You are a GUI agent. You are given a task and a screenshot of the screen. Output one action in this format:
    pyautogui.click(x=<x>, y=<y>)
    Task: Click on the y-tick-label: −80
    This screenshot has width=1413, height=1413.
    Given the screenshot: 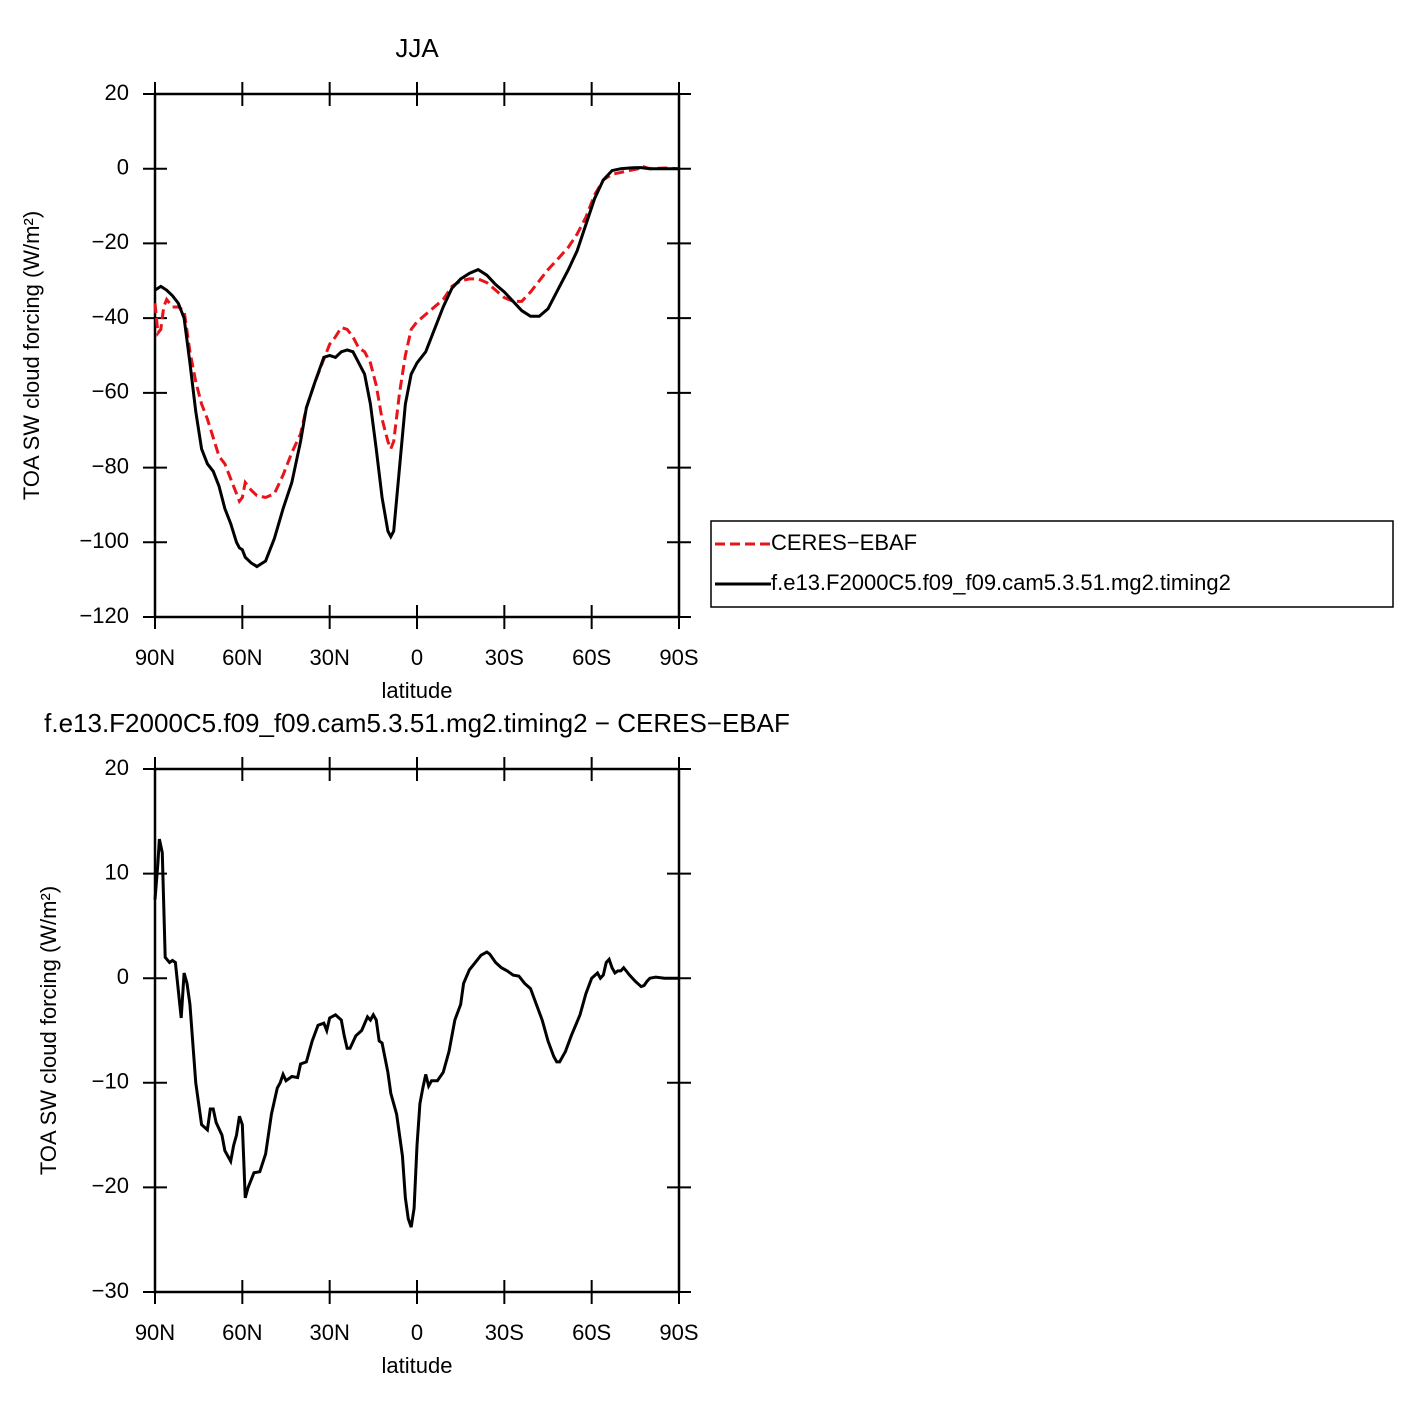 What is the action you would take?
    pyautogui.click(x=110, y=465)
    